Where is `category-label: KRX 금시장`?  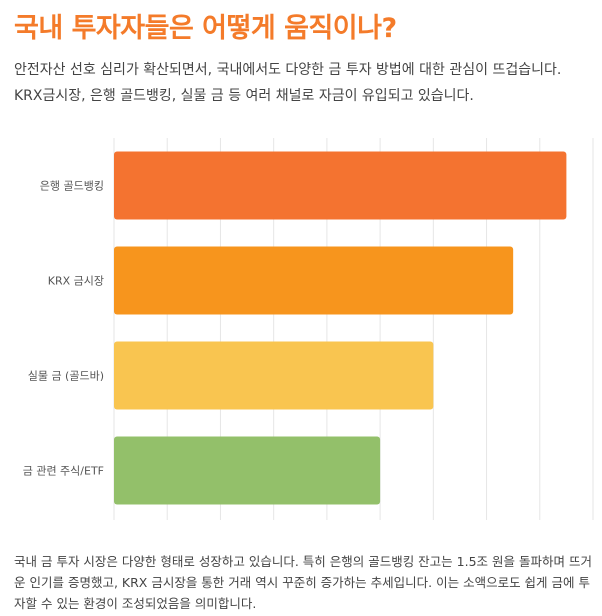
category-label: KRX 금시장 is located at coordinates (76, 281).